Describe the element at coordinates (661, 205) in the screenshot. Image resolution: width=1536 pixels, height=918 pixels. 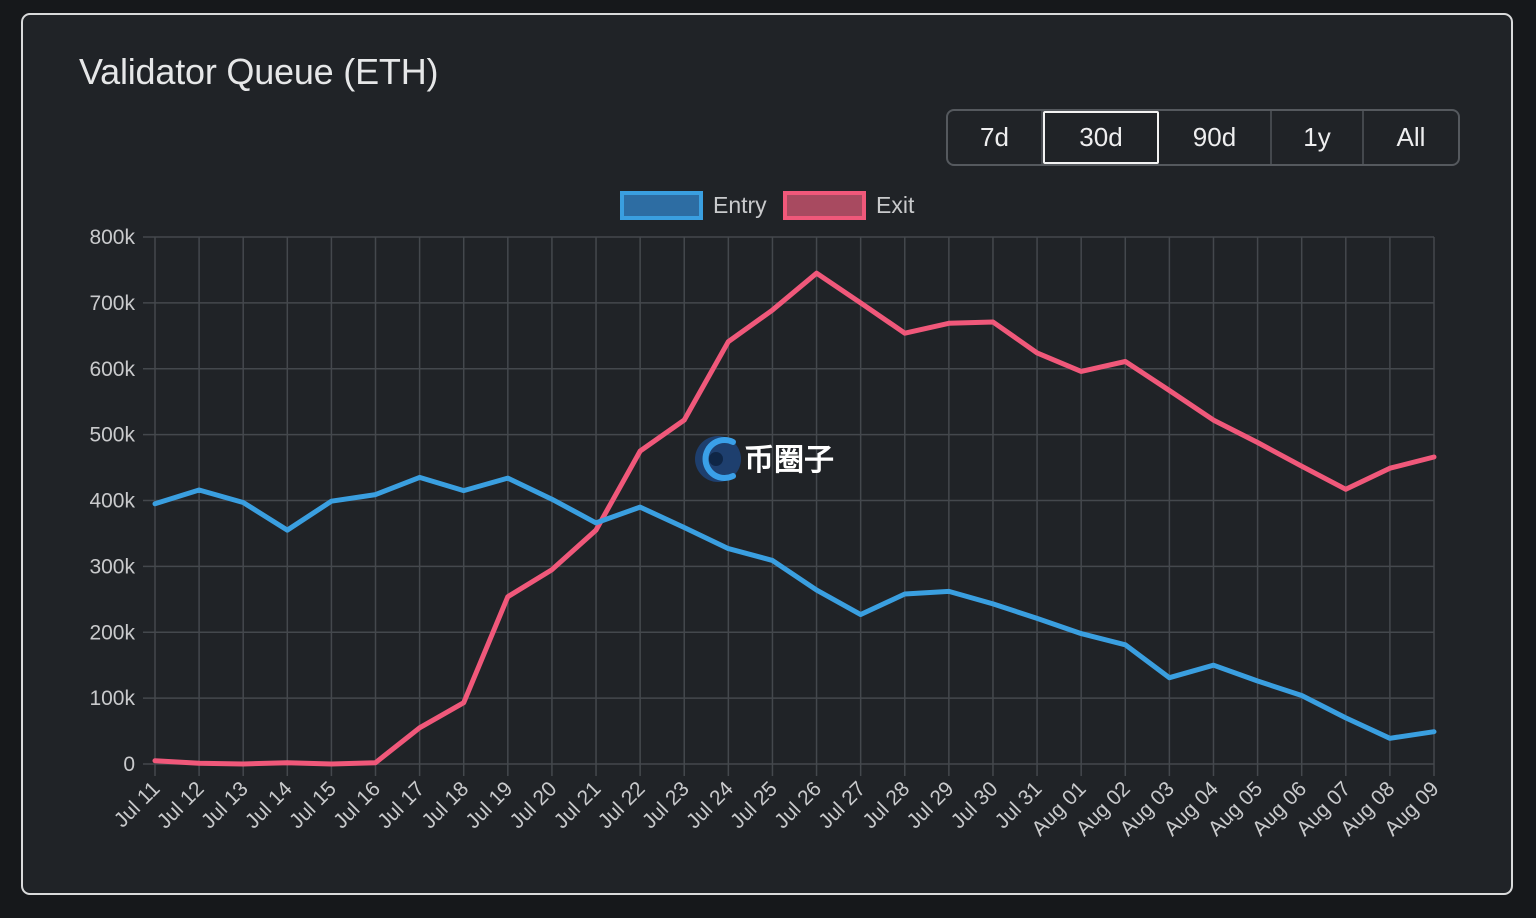
I see `legend-swatch-entry` at that location.